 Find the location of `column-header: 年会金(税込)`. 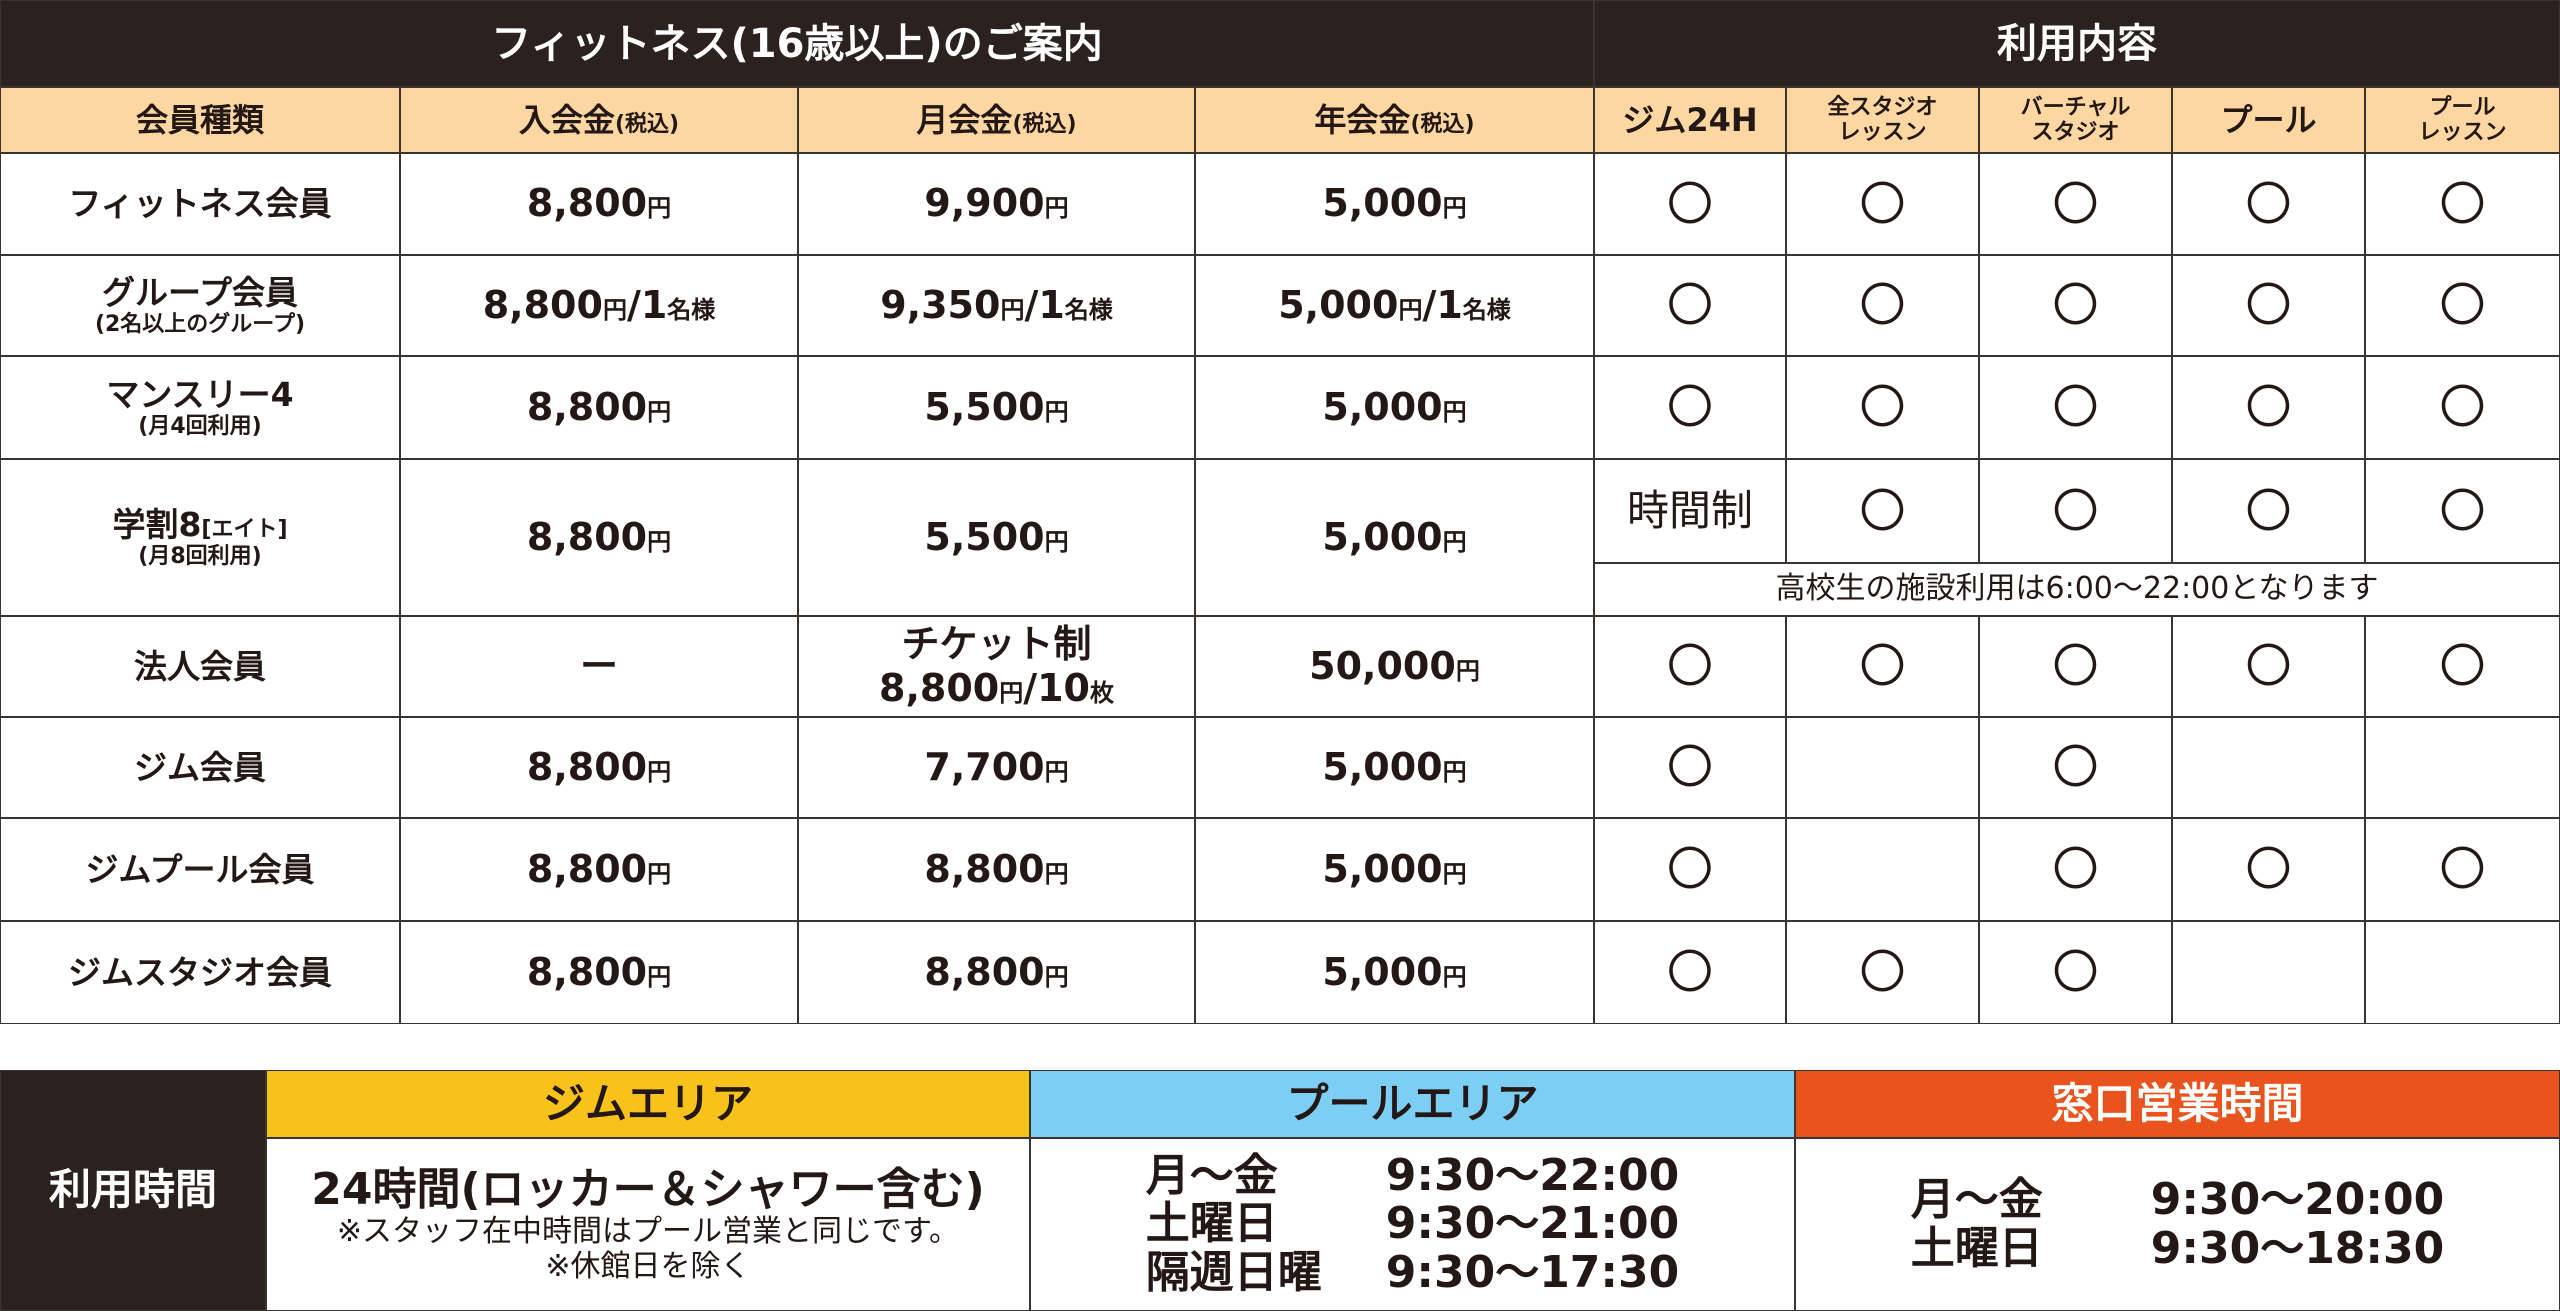

column-header: 年会金(税込) is located at coordinates (1394, 120).